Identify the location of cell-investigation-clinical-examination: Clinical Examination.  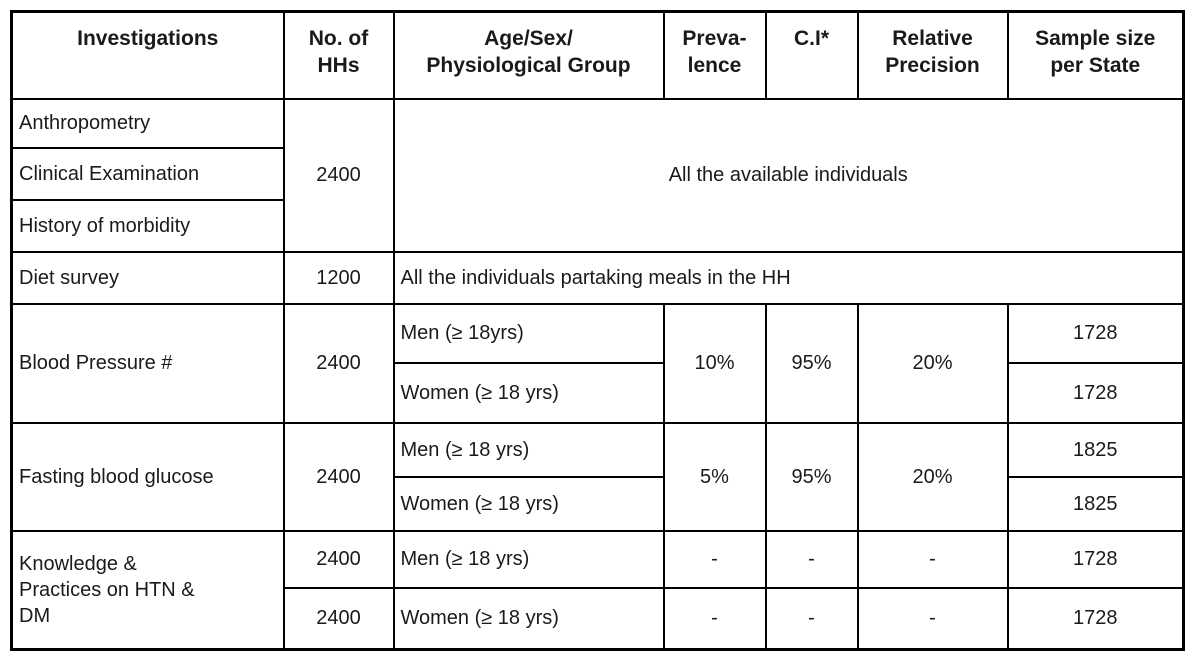
(147, 173).